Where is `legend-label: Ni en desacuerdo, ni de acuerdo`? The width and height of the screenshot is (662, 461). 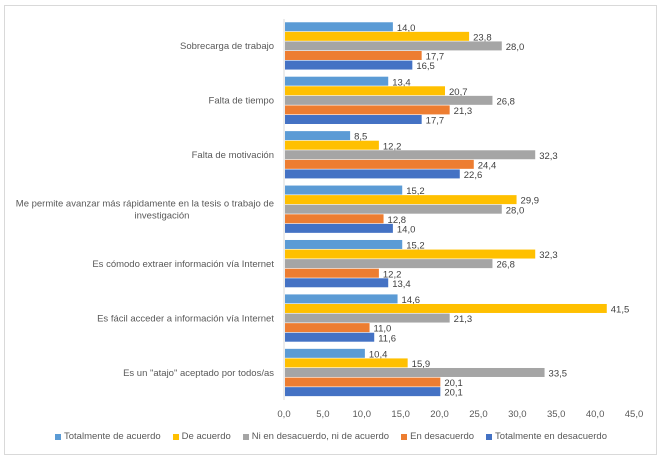 legend-label: Ni en desacuerdo, ni de acuerdo is located at coordinates (320, 436).